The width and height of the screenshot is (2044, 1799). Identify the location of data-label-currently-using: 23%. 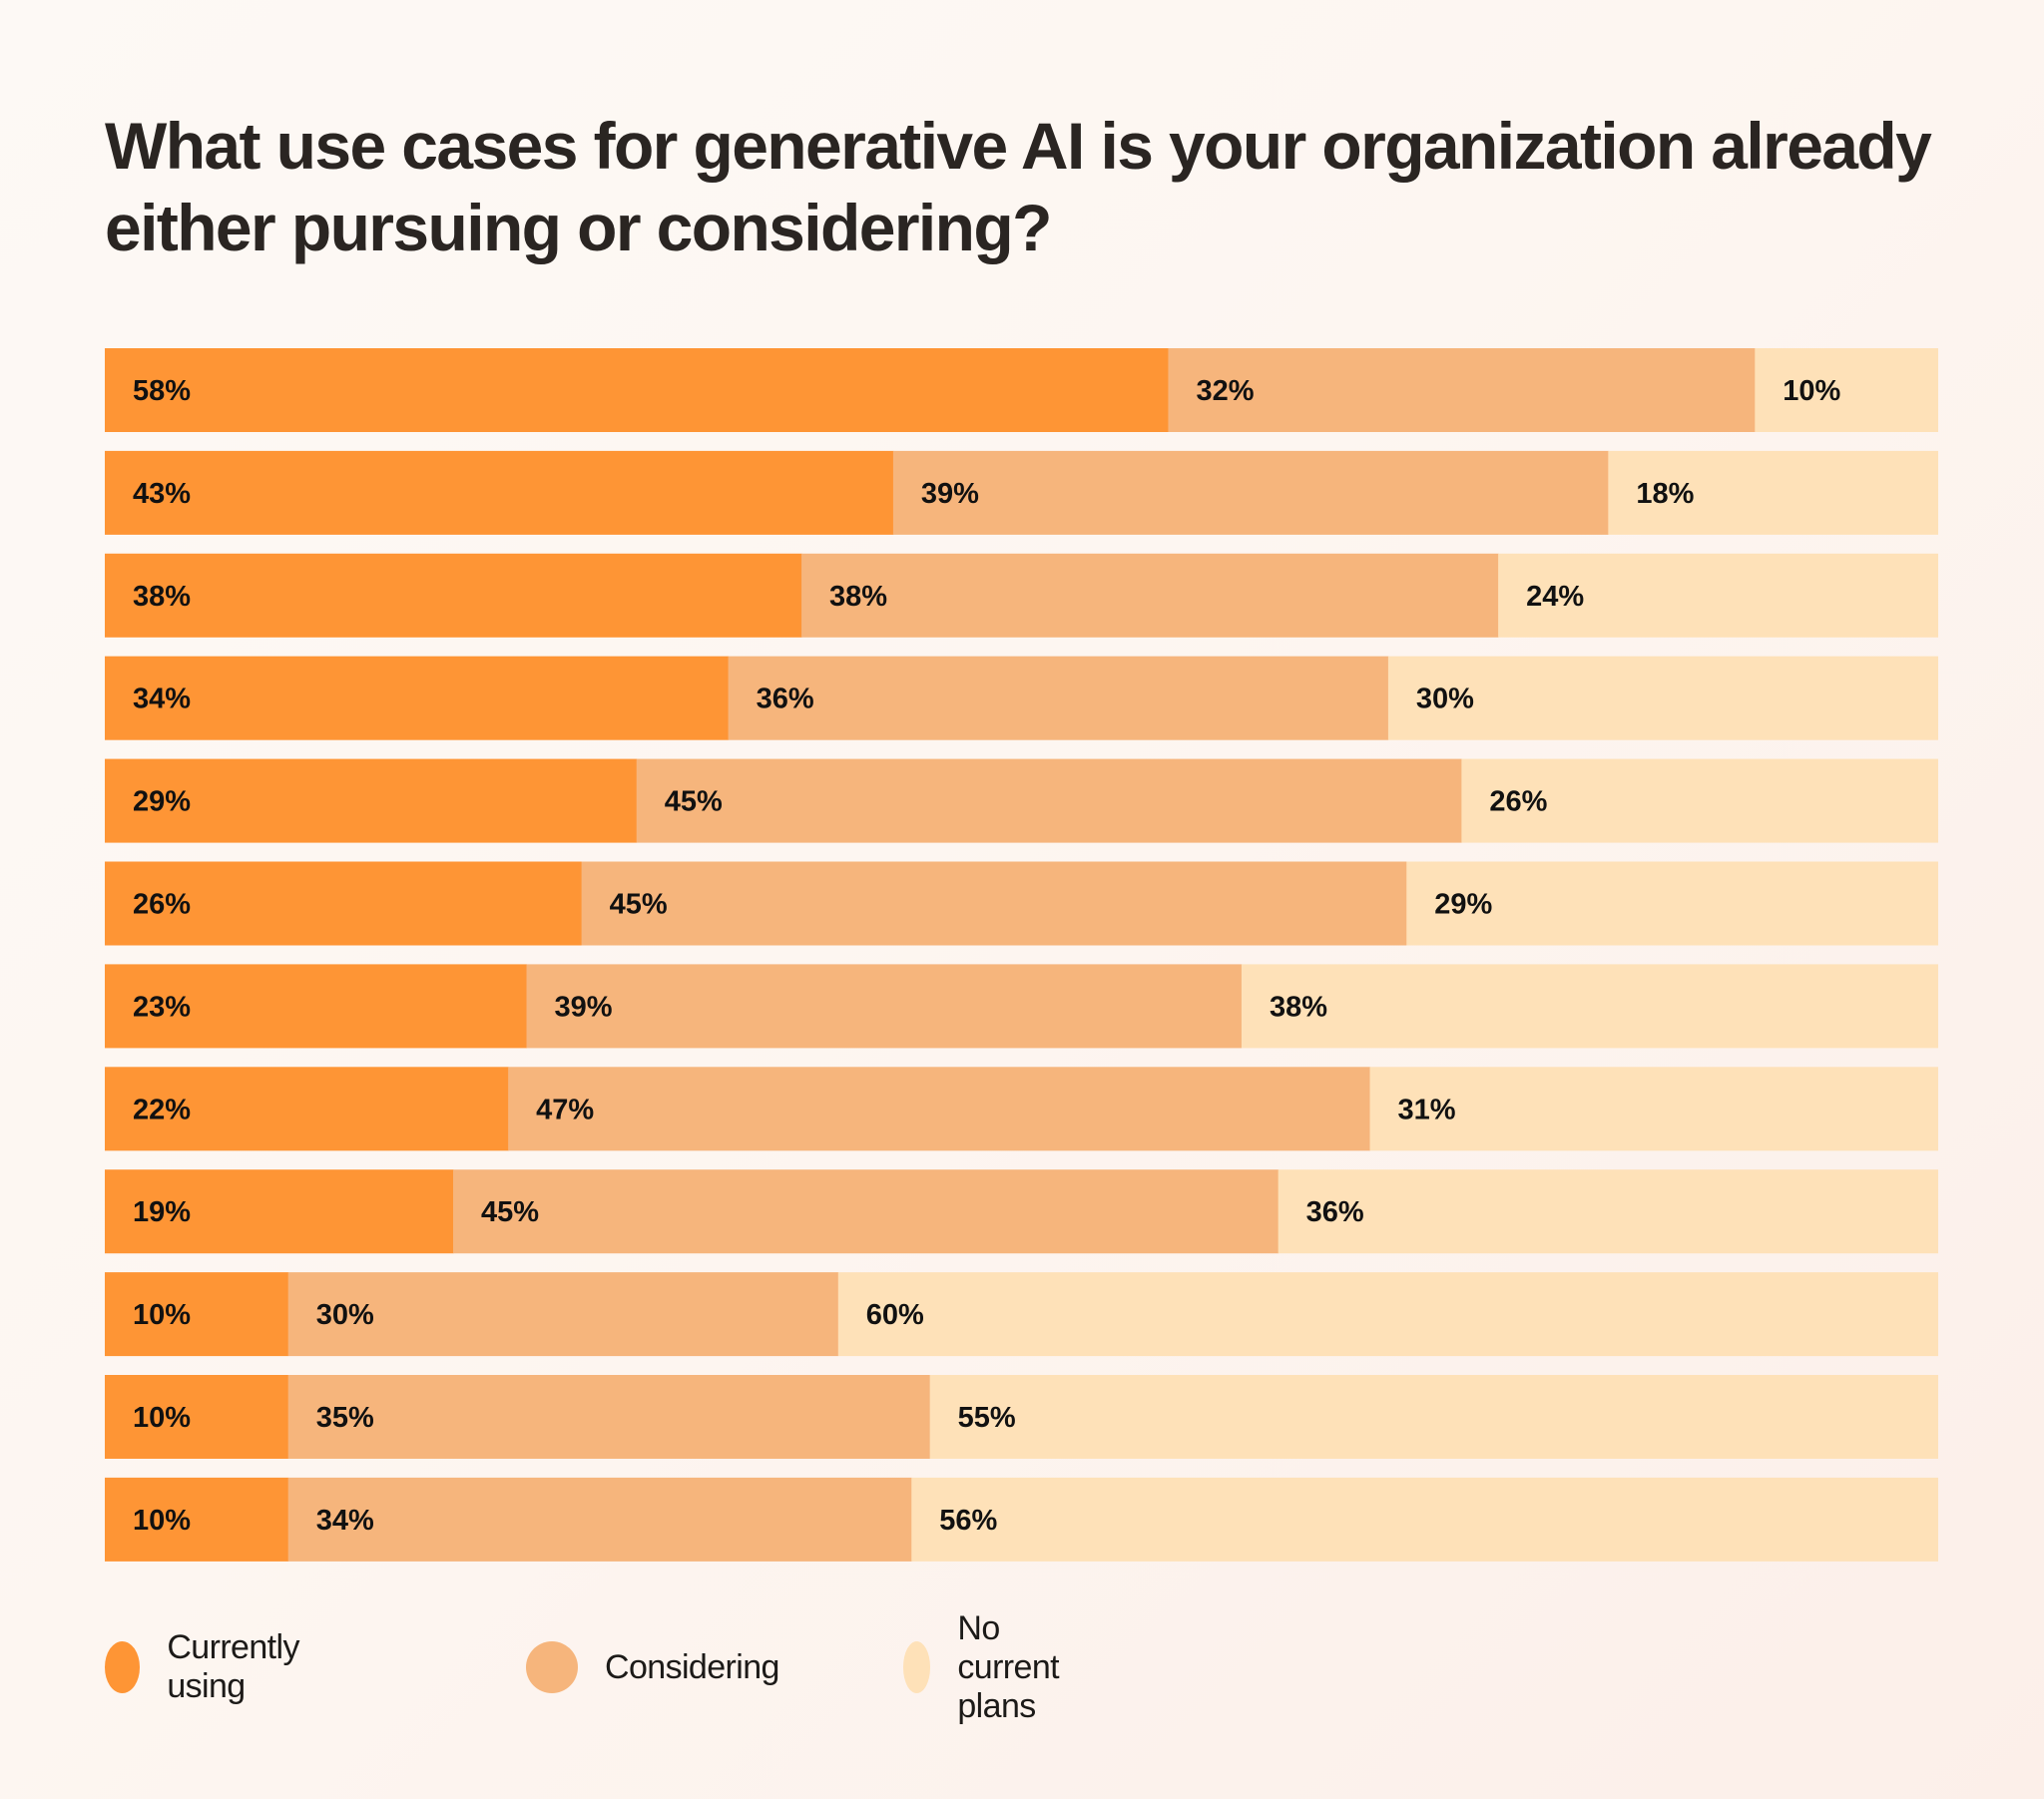
(162, 1007).